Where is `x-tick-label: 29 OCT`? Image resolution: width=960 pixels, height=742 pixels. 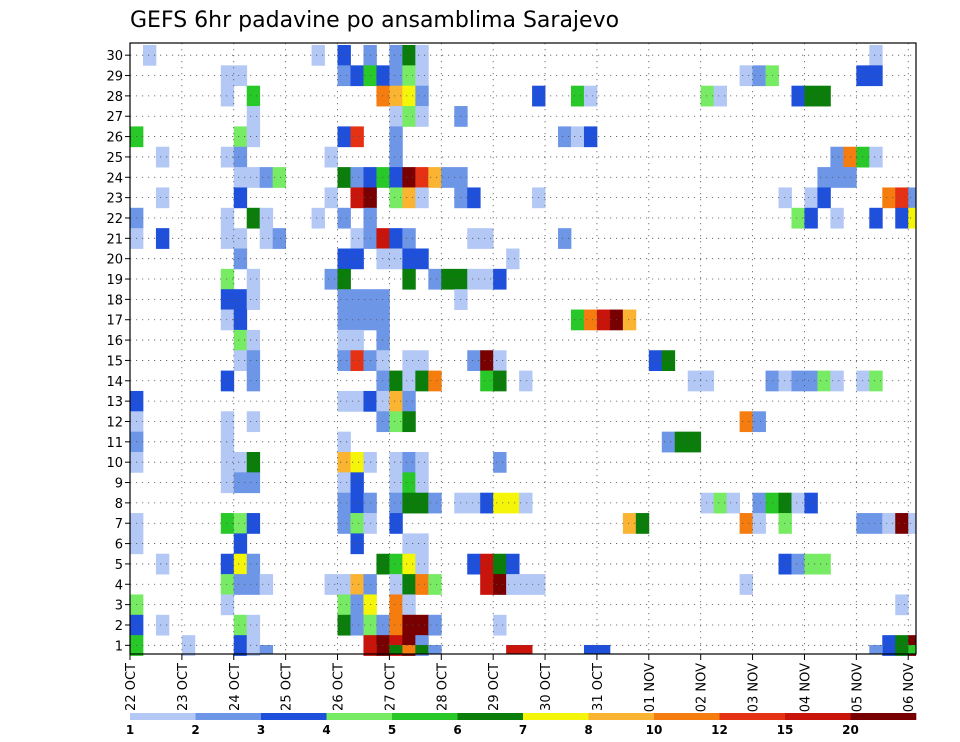
x-tick-label: 29 OCT is located at coordinates (494, 687).